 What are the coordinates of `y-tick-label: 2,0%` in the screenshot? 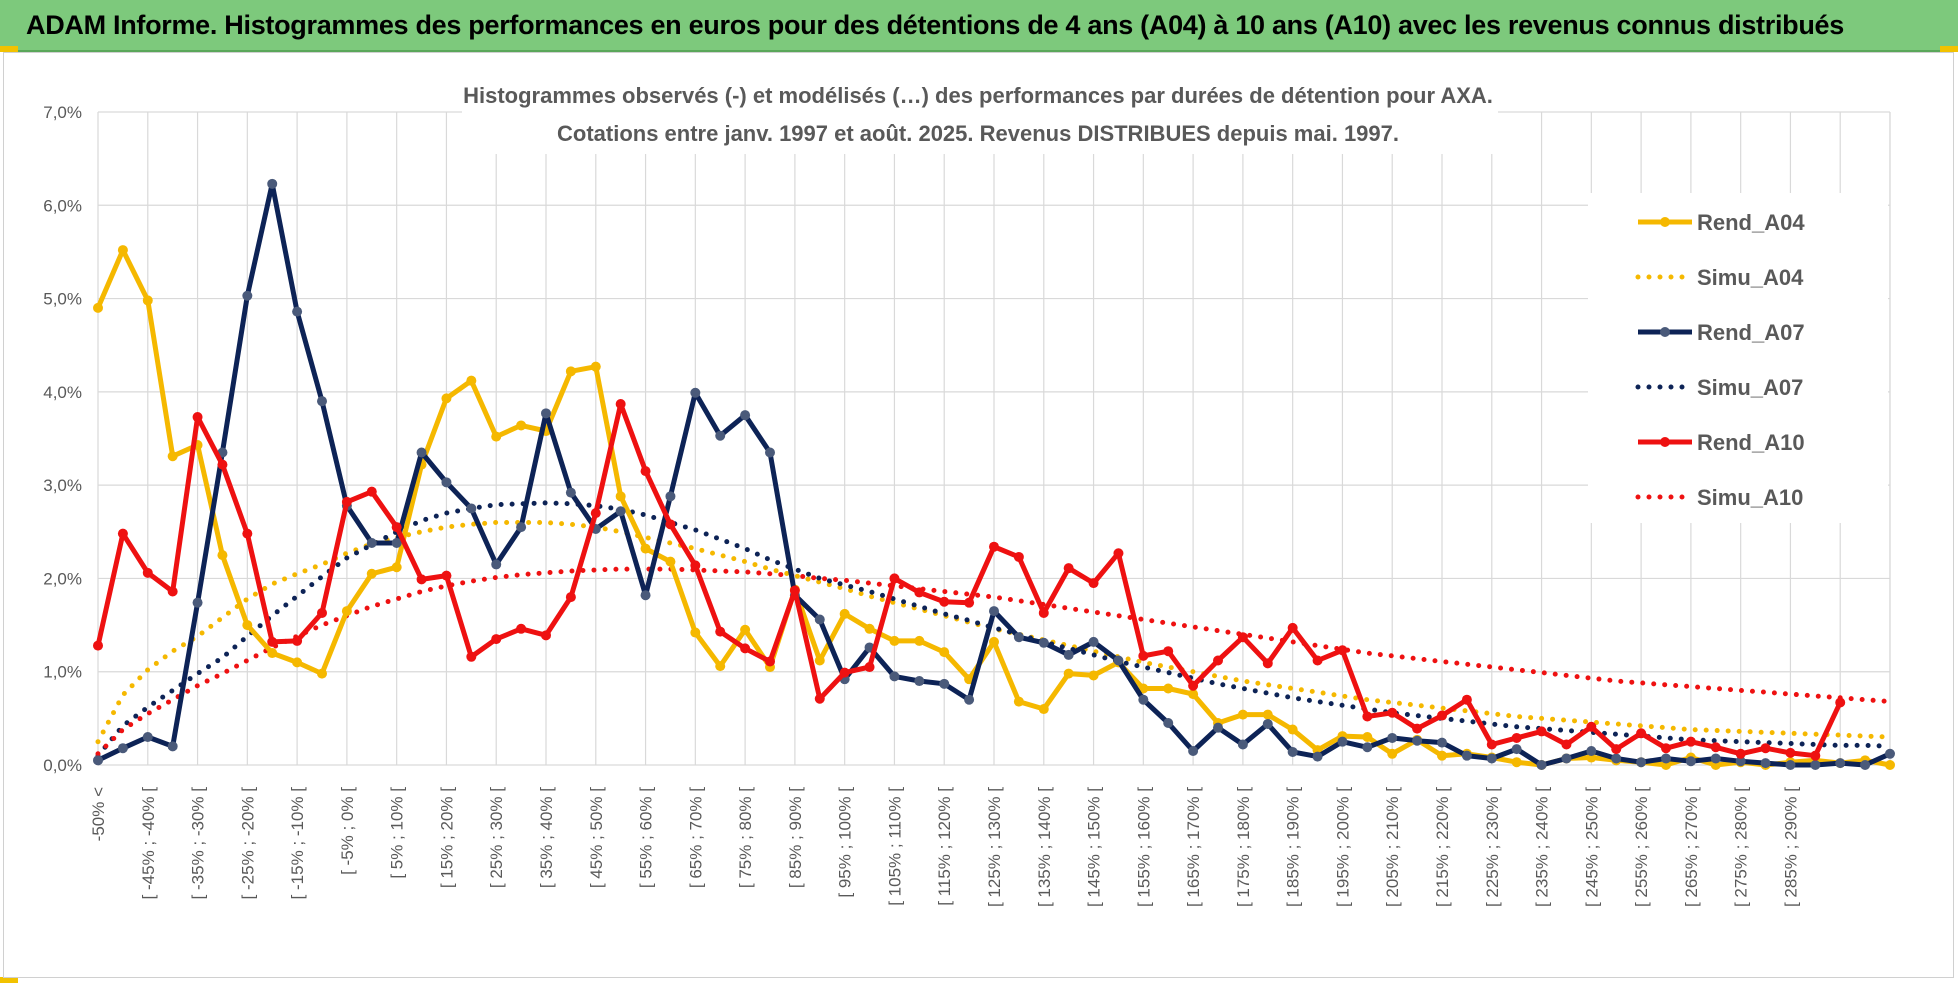 It's located at (62, 578).